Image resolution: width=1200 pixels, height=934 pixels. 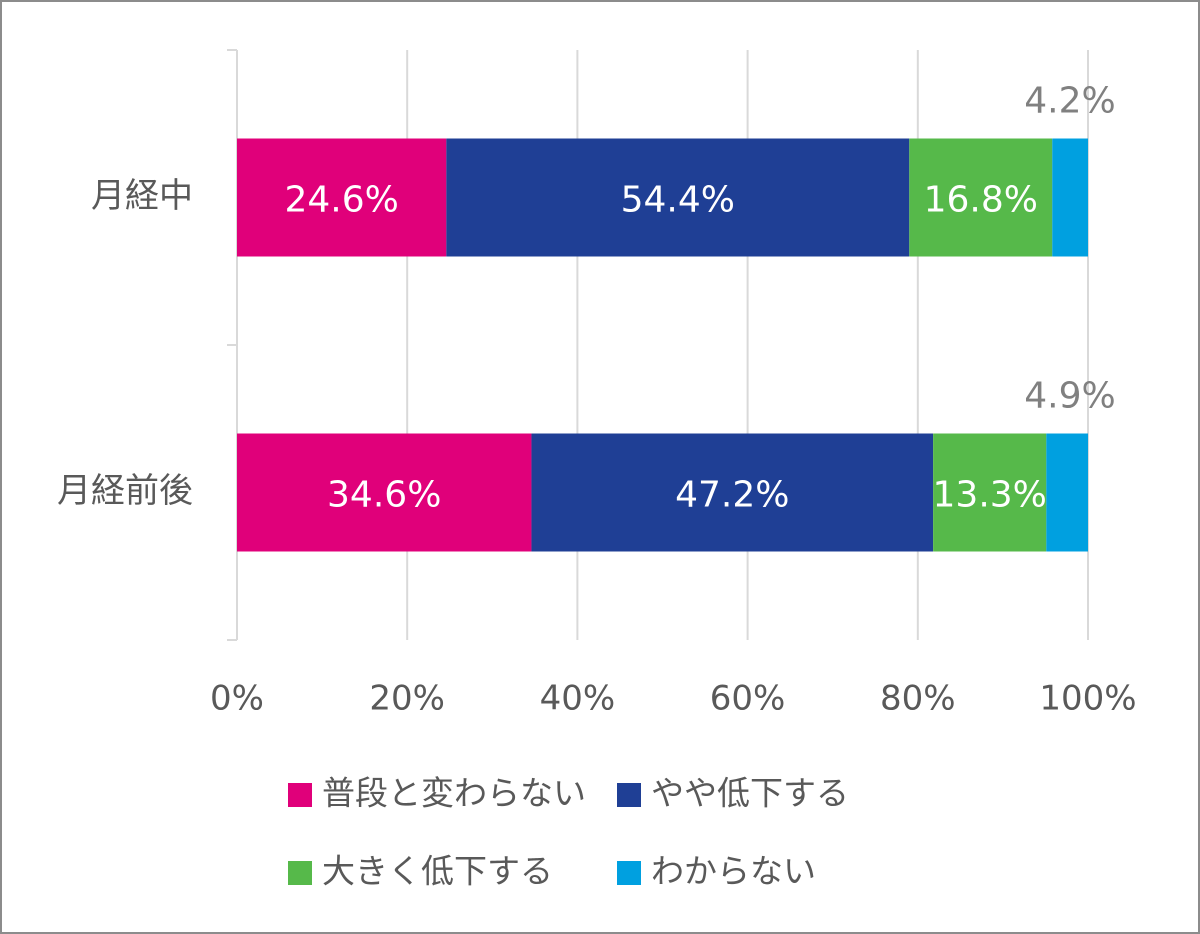 I want to click on legend-label: 大きく低下する, so click(x=437, y=871).